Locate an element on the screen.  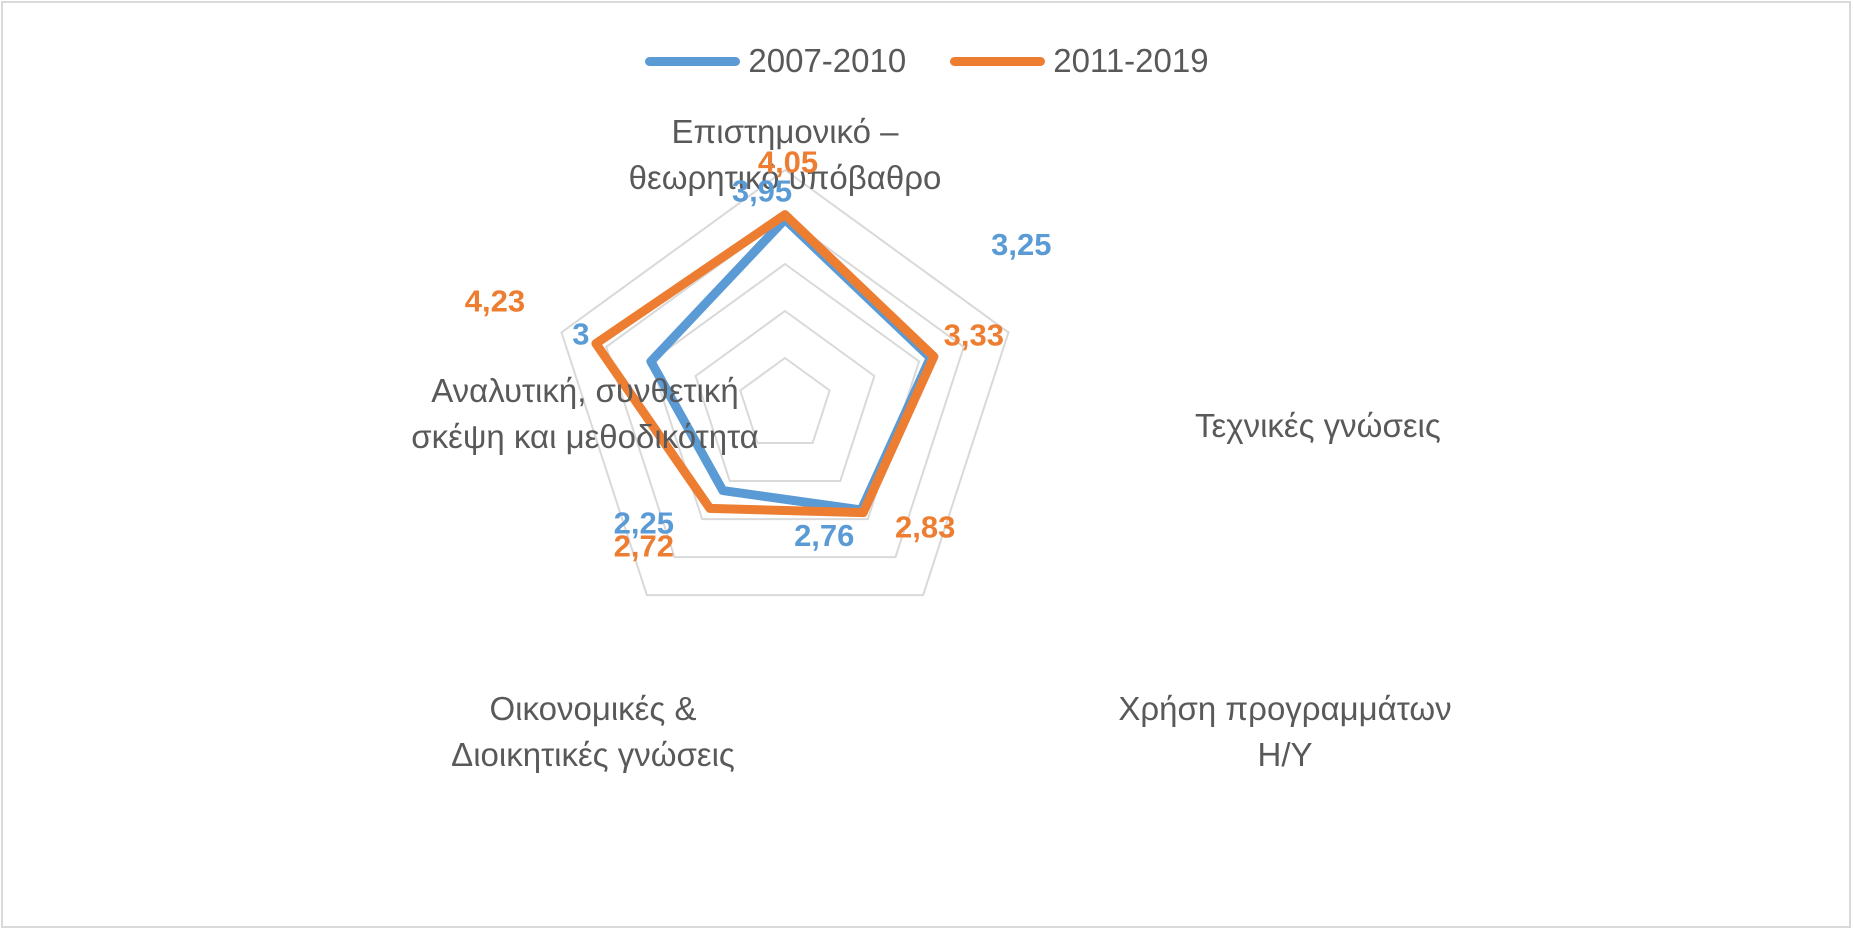
legend-item-series-2: 2011-2019 is located at coordinates (1079, 61).